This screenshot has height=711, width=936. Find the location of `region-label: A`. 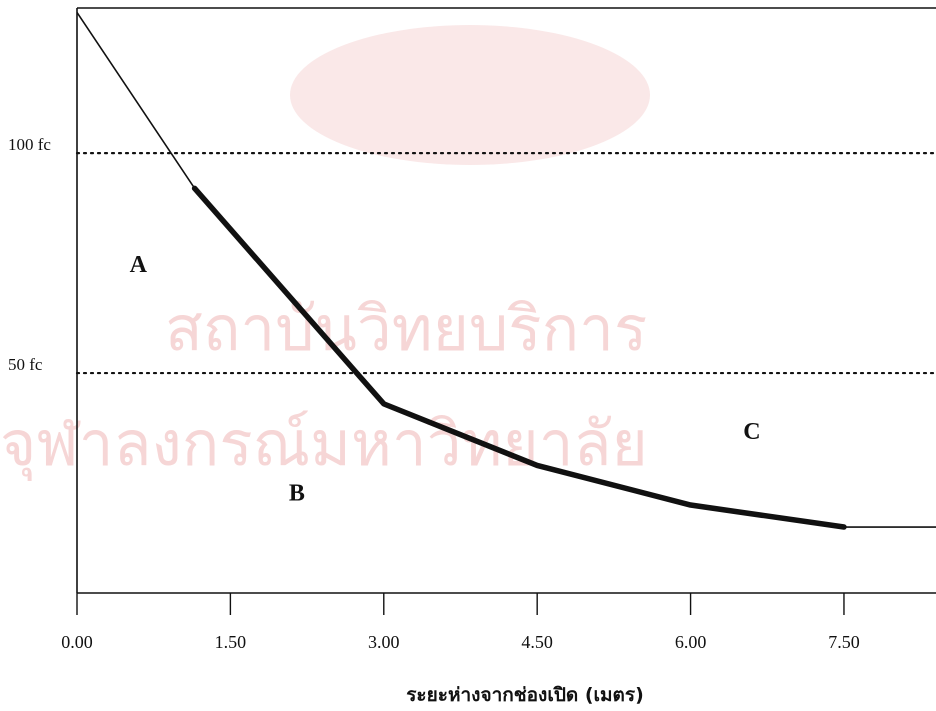

region-label: A is located at coordinates (139, 265).